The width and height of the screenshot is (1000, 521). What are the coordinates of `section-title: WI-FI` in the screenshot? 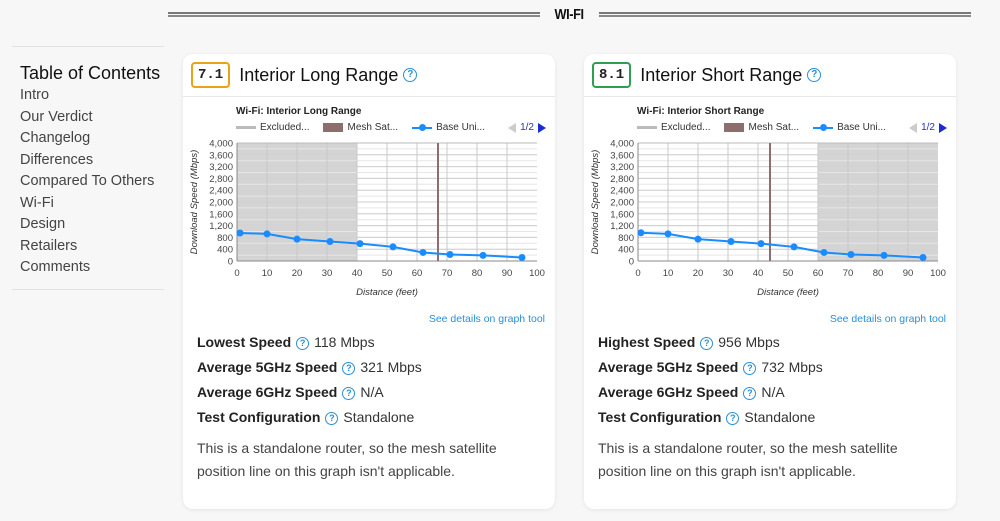 It's located at (569, 14).